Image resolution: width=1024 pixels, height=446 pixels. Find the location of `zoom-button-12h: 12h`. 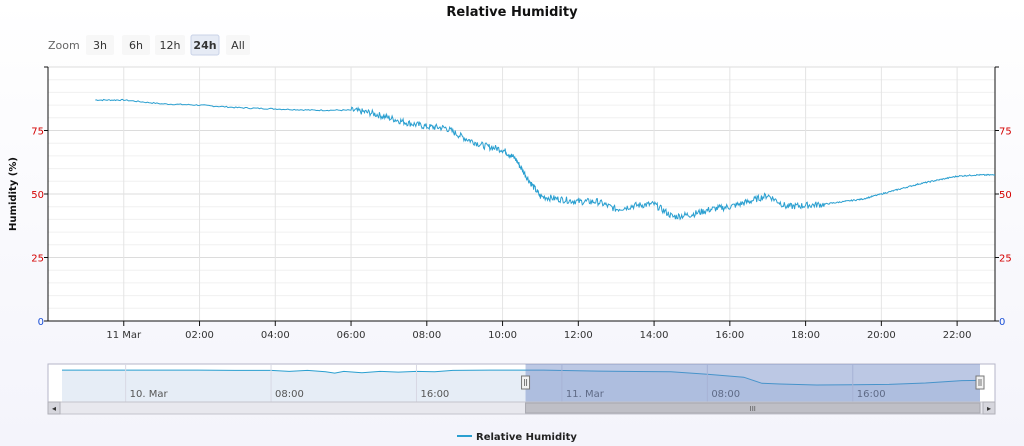

zoom-button-12h: 12h is located at coordinates (170, 45).